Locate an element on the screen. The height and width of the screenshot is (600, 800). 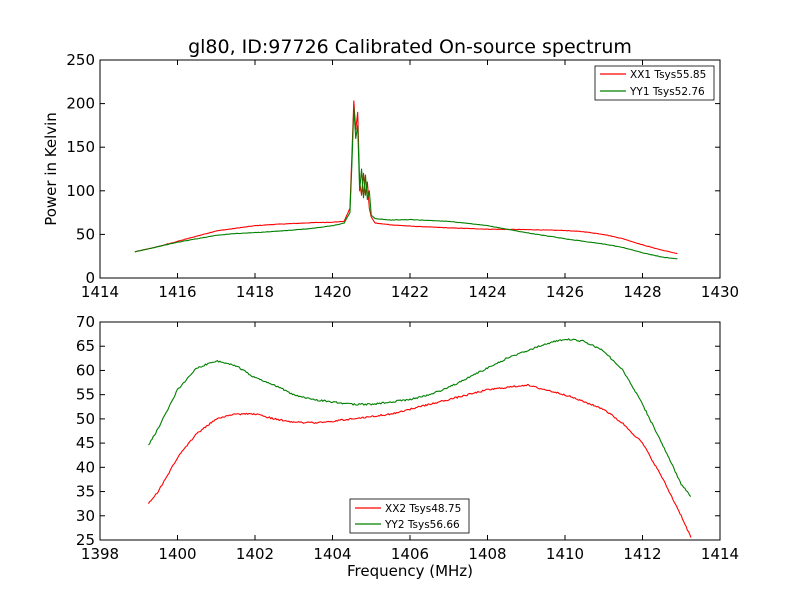
bottom-y-tick-label: 70 is located at coordinates (85, 322).